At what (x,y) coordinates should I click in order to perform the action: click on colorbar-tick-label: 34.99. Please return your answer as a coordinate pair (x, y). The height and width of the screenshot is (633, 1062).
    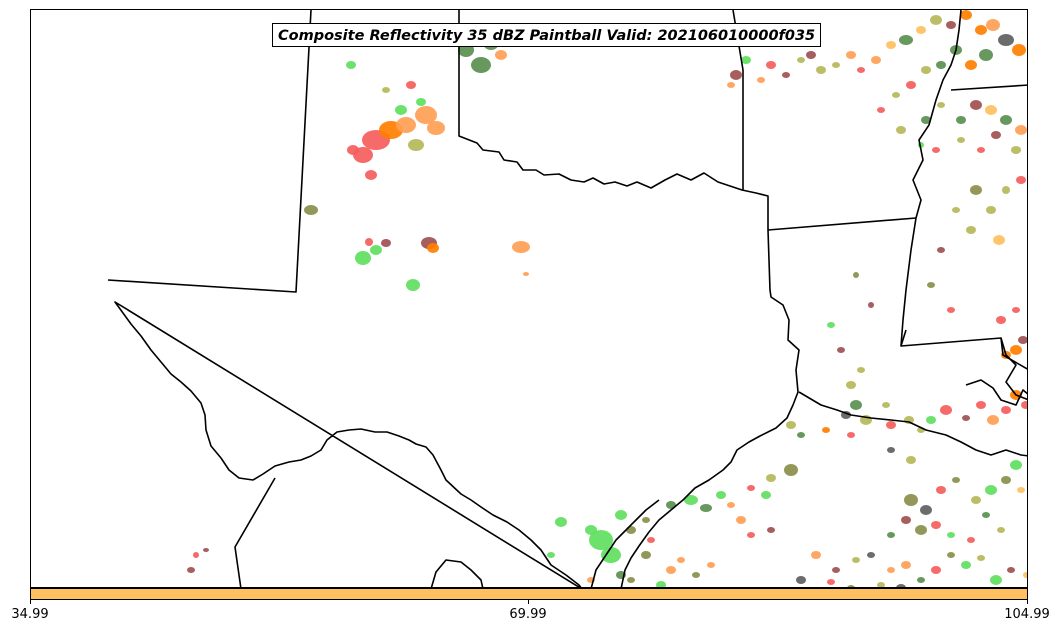
    Looking at the image, I should click on (30, 614).